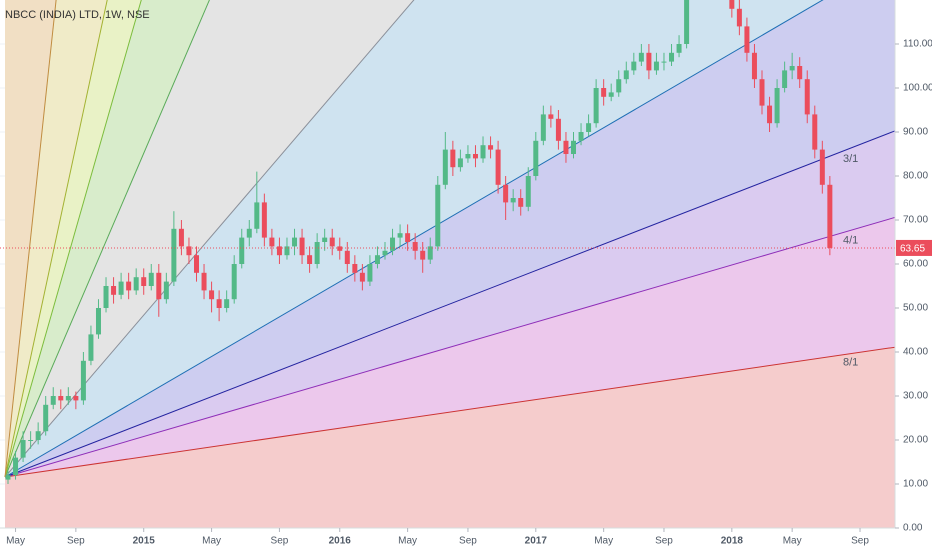  What do you see at coordinates (915, 396) in the screenshot?
I see `y-tick-label: 30.00` at bounding box center [915, 396].